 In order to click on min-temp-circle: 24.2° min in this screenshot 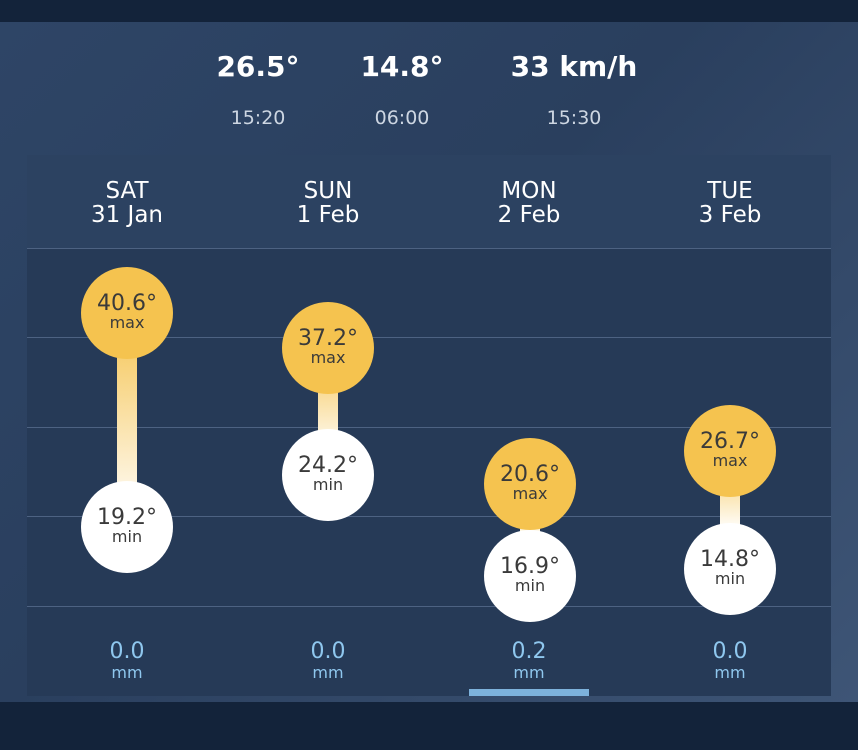, I will do `click(328, 475)`.